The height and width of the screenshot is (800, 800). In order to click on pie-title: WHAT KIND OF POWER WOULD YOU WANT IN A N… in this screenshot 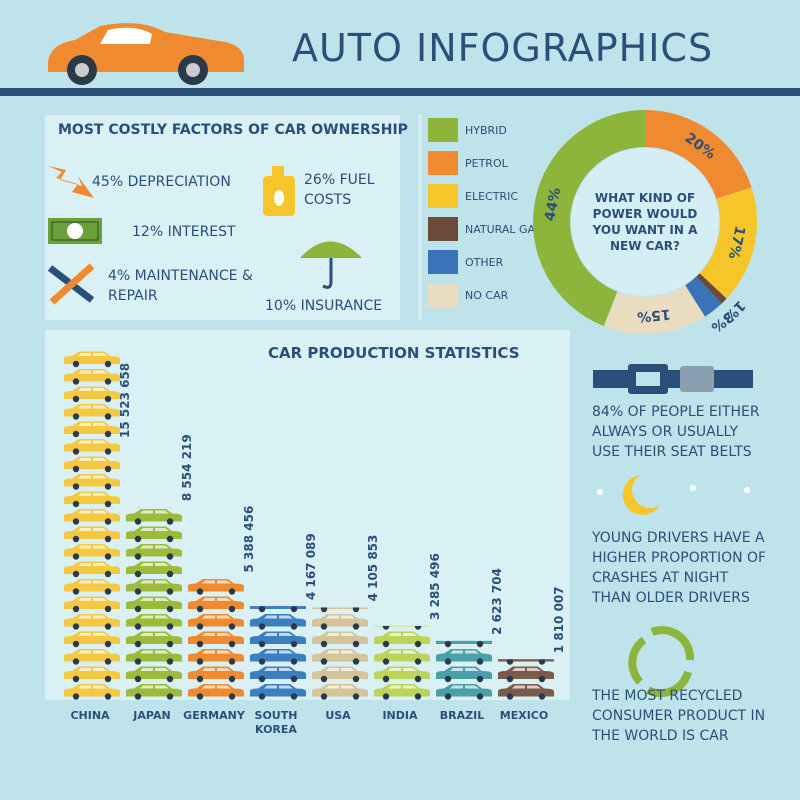, I will do `click(645, 222)`.